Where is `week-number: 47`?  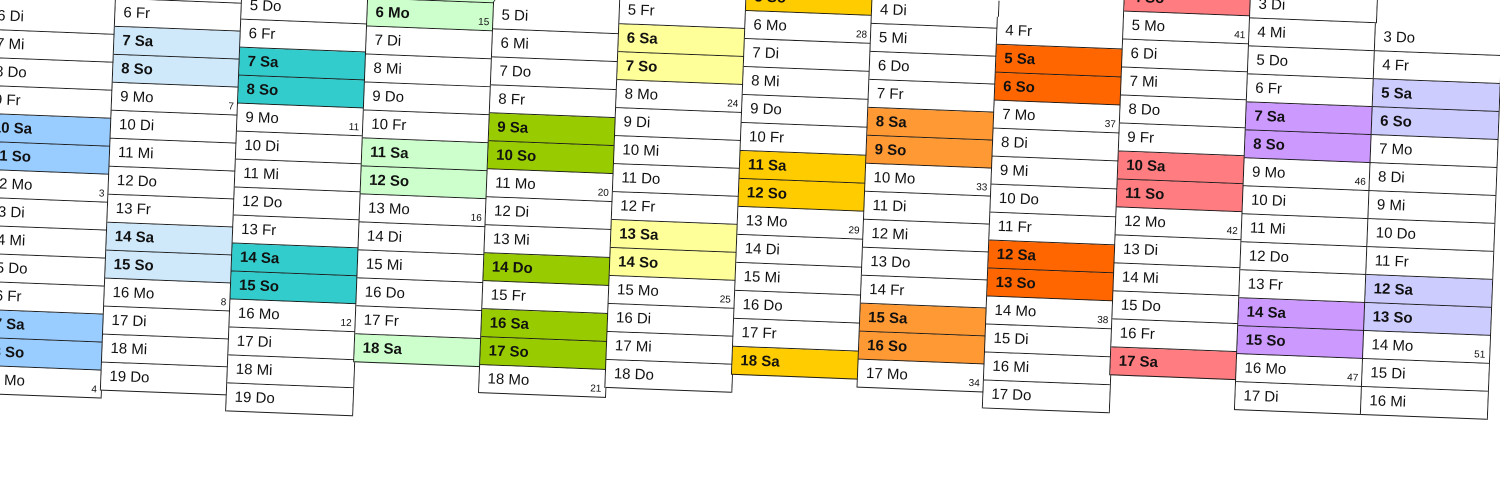
week-number: 47 is located at coordinates (1352, 378).